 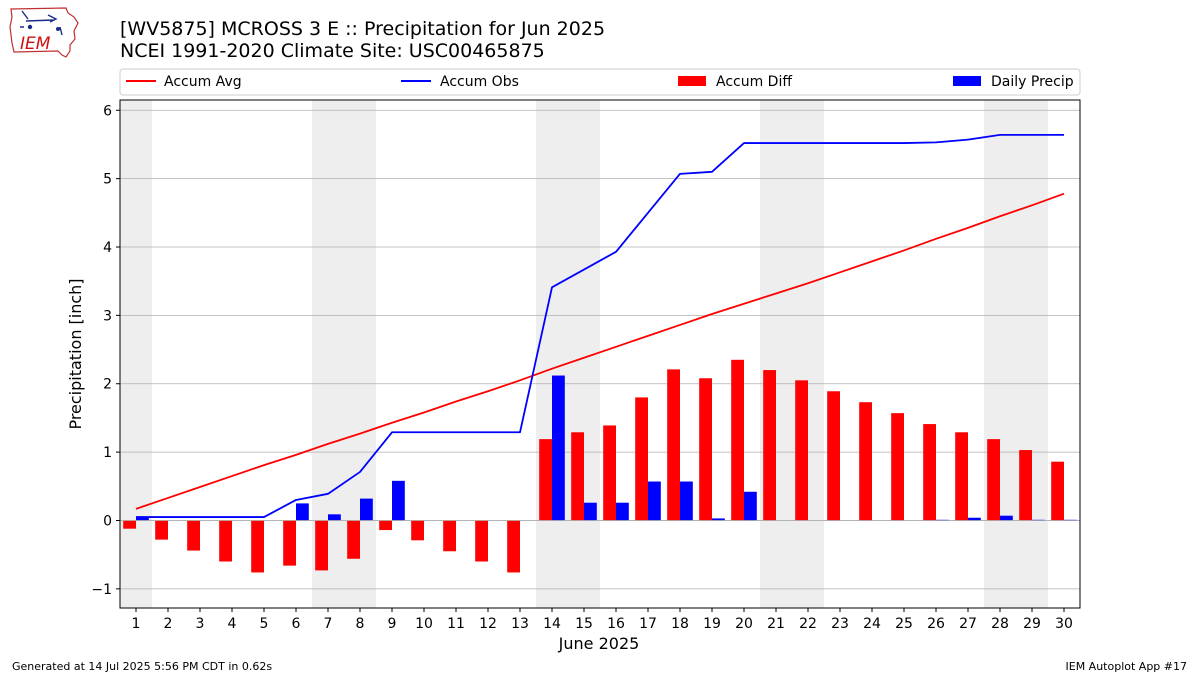 I want to click on x-tick-label: 24, so click(x=872, y=624).